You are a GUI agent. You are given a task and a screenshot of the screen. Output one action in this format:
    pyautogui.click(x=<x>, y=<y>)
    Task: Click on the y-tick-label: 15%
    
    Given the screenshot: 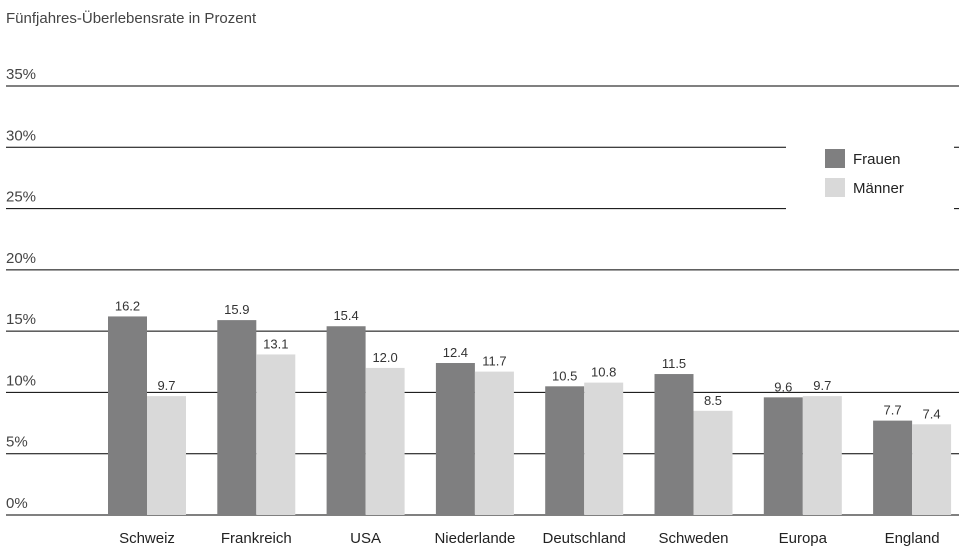 What is the action you would take?
    pyautogui.click(x=21, y=319)
    